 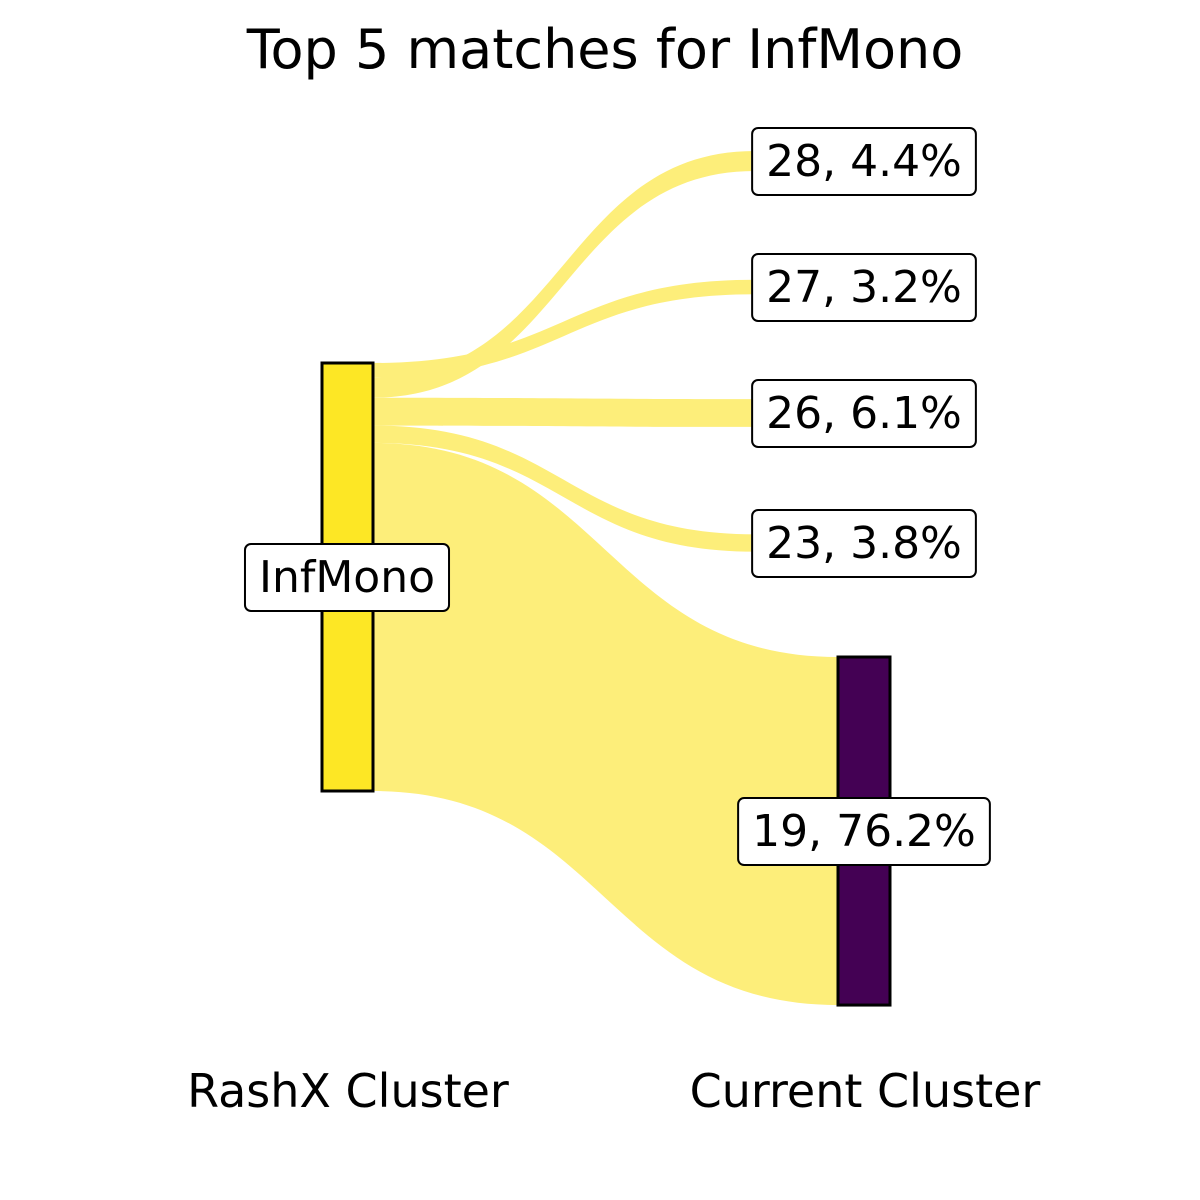 I want to click on target-label-26: 26, 6.1%, so click(x=864, y=413).